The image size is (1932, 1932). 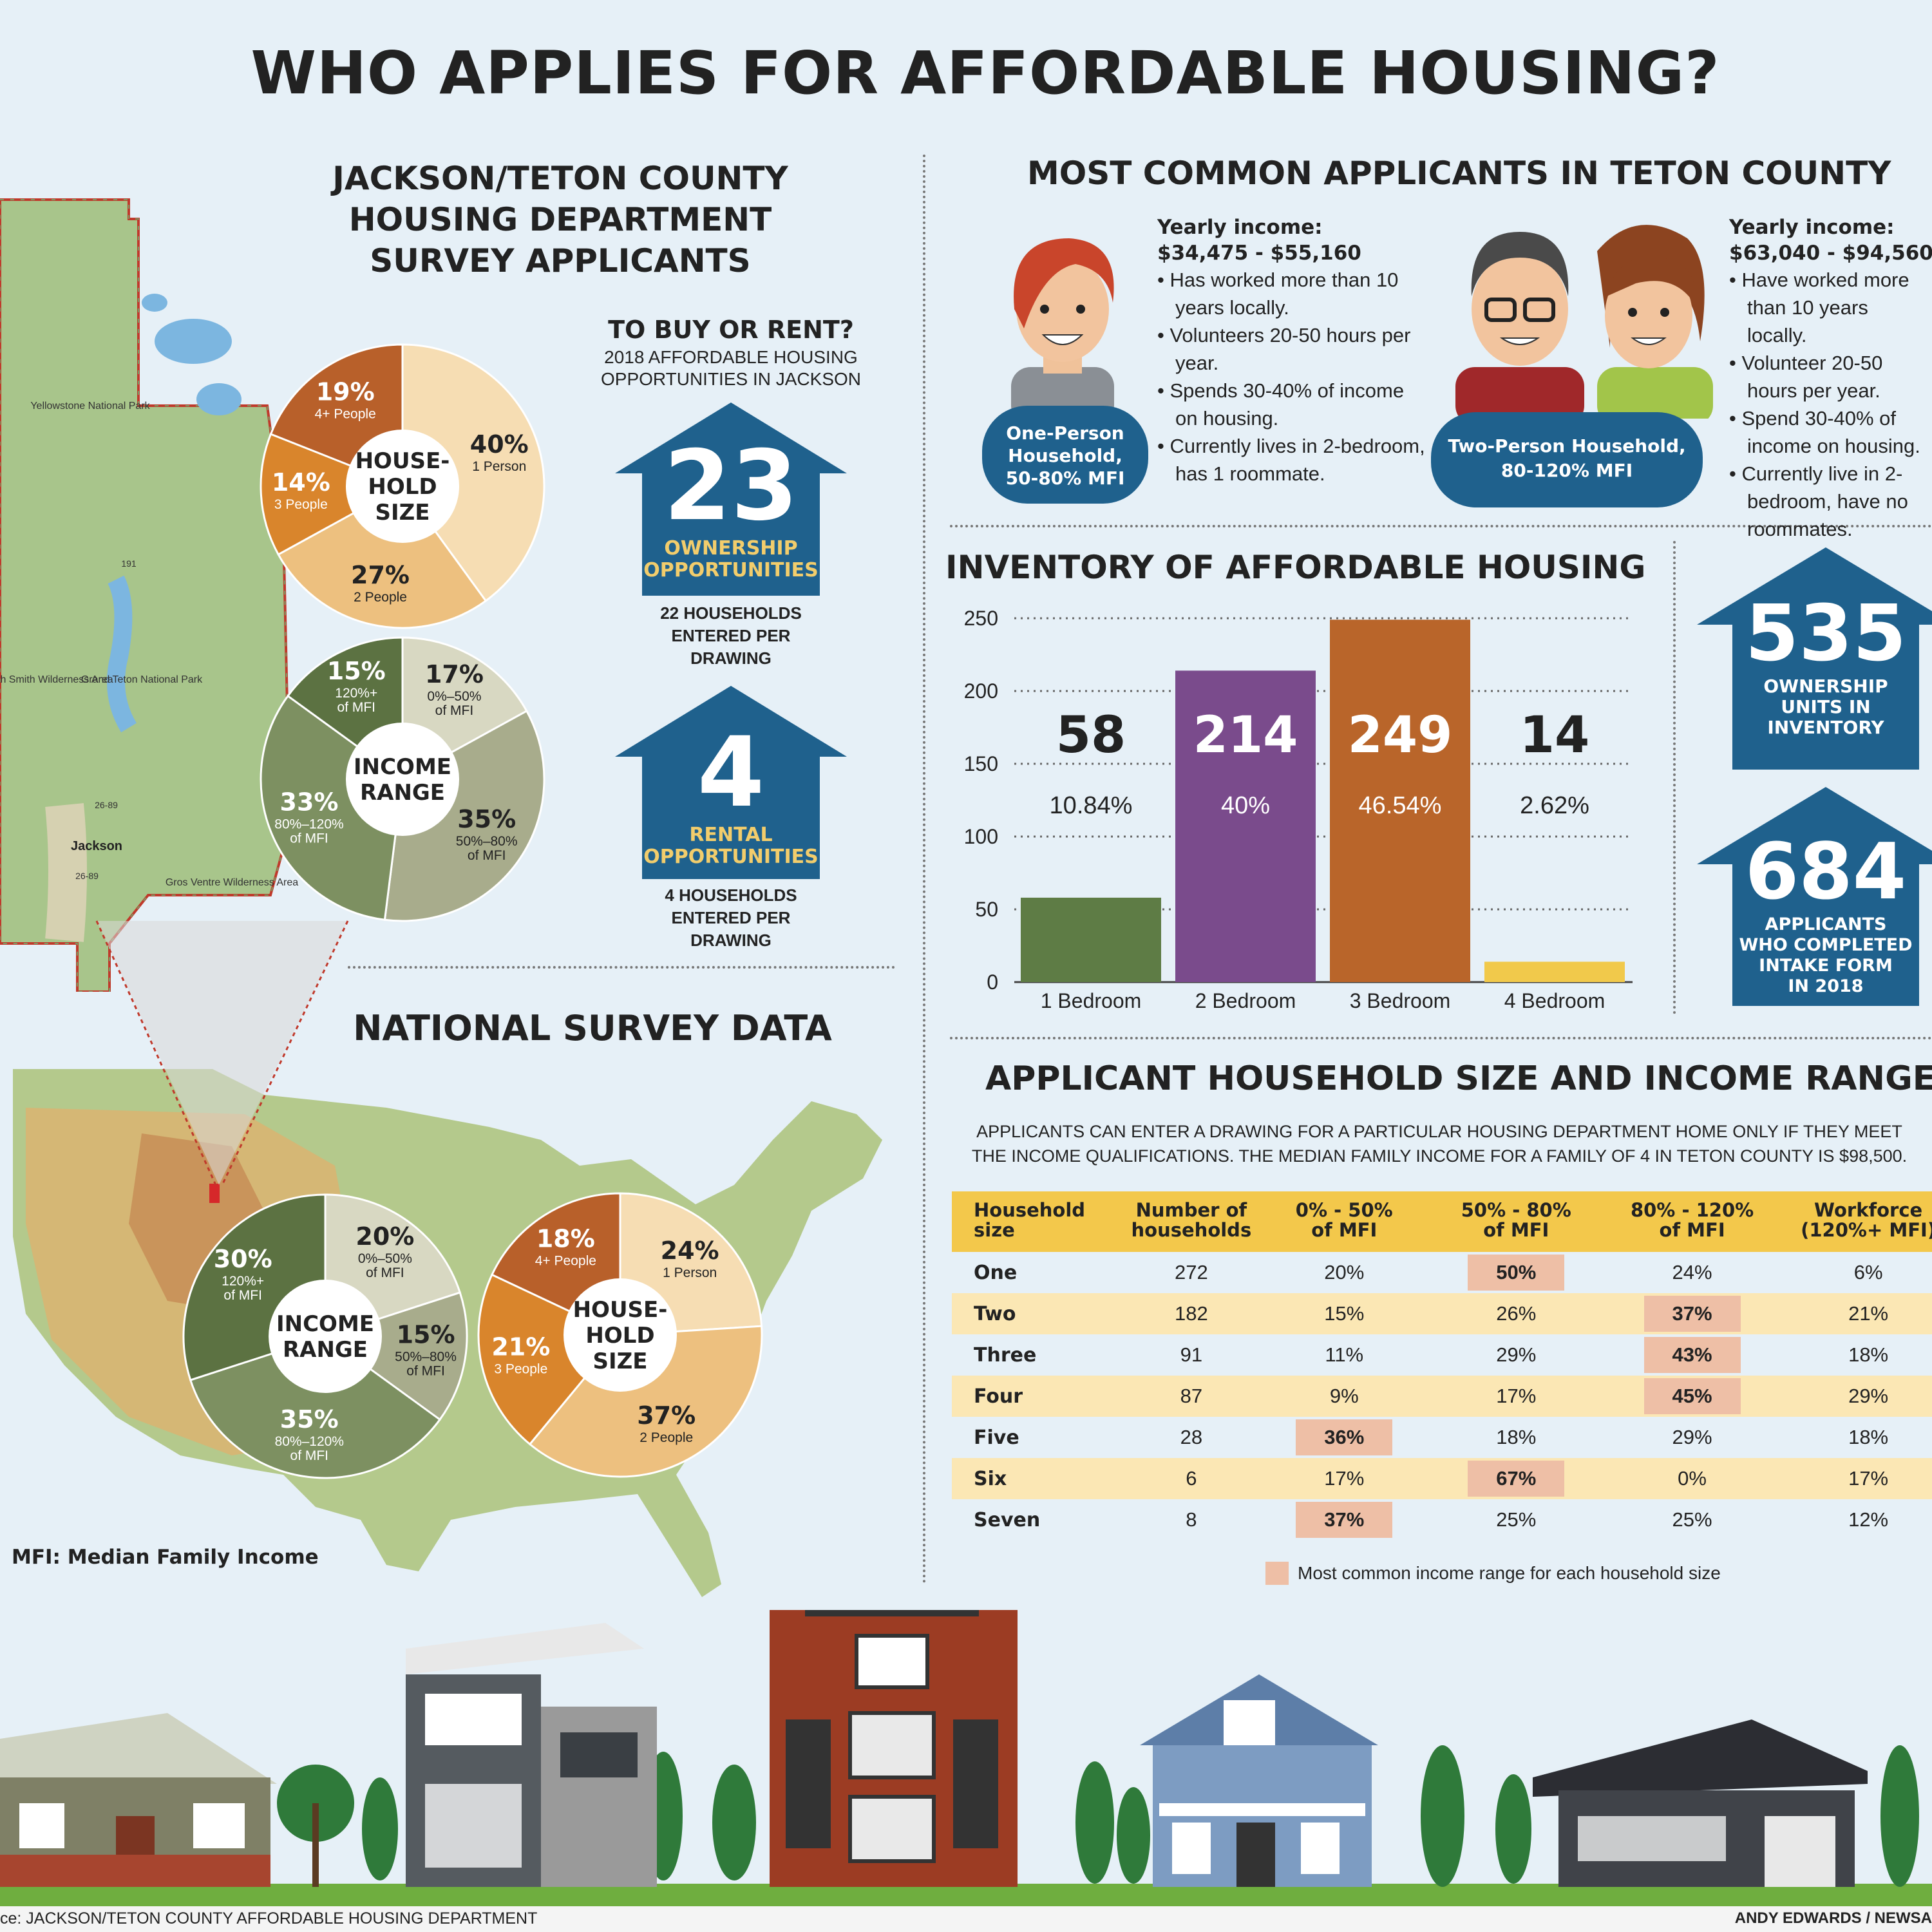 I want to click on th-50-80: 50% - 80% of MFI, so click(x=1516, y=1222).